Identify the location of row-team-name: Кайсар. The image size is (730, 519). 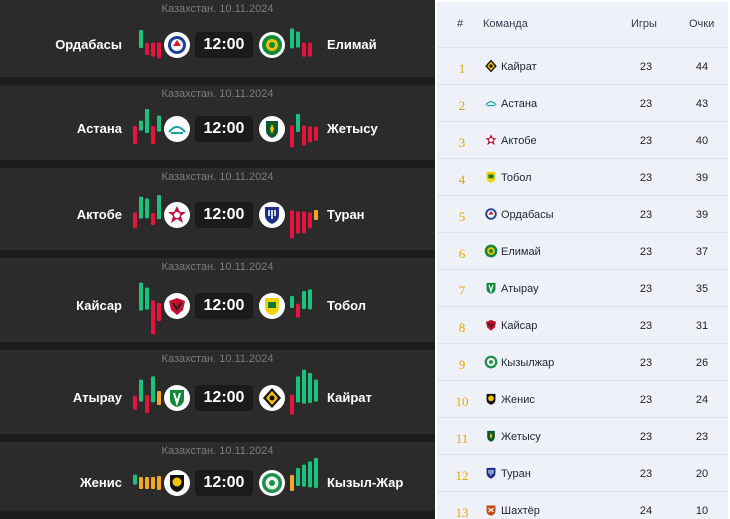
(519, 326).